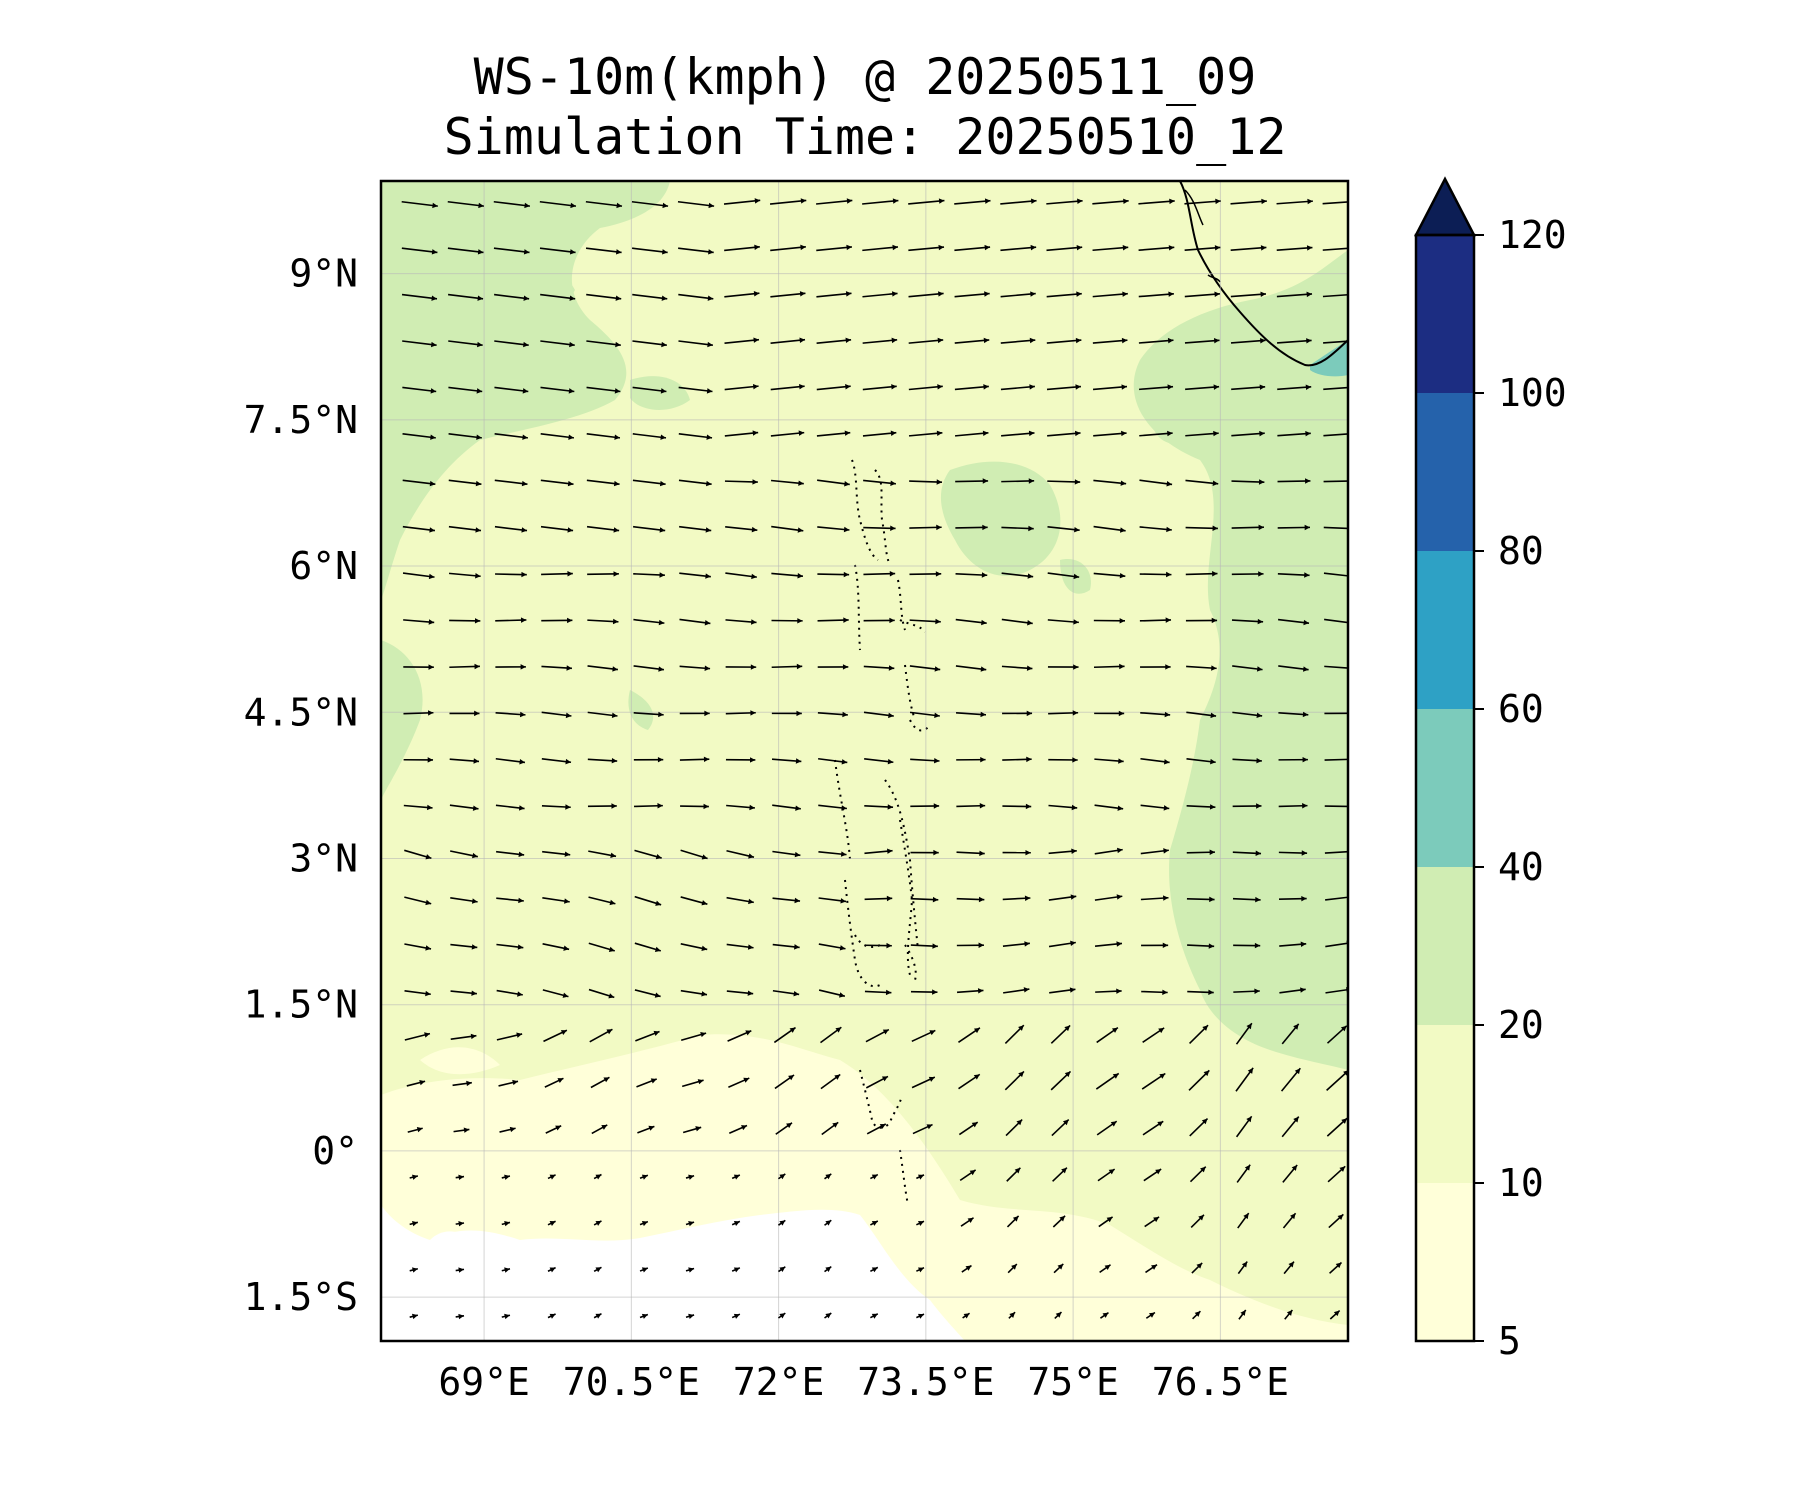  I want to click on chart-title: WS-10m(kmph) @ 20250511_09, so click(865, 77).